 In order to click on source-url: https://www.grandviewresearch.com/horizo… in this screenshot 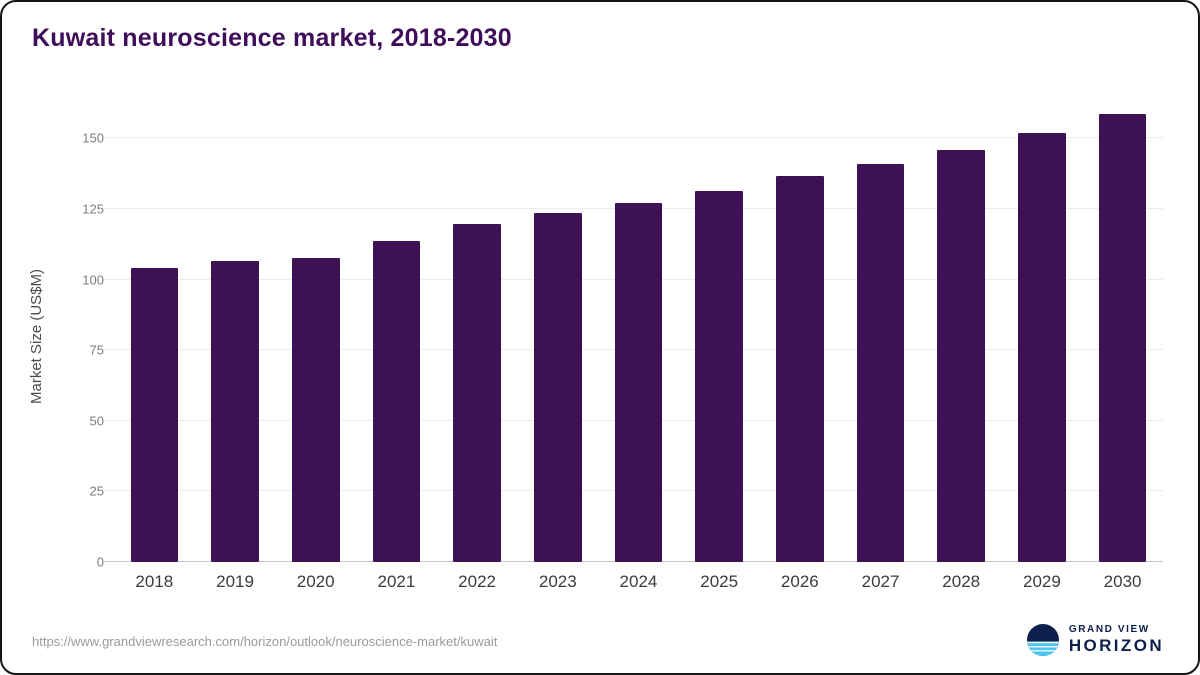, I will do `click(265, 641)`.